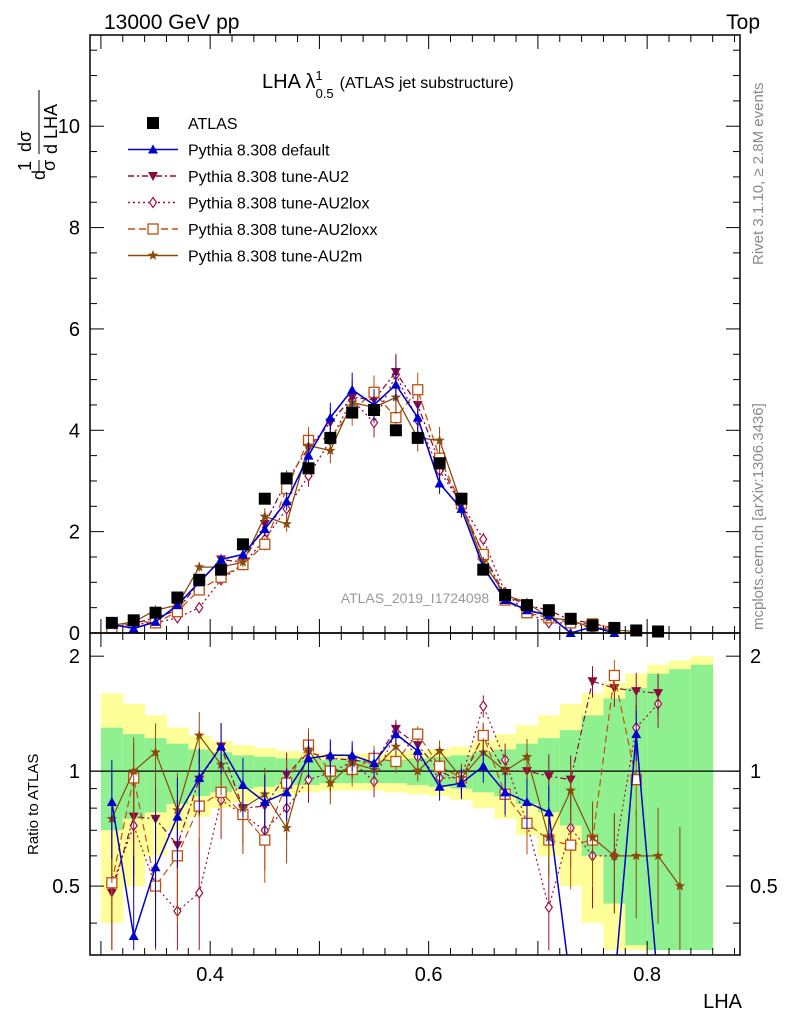  Describe the element at coordinates (74, 657) in the screenshot. I see `ratio-y-tick-label: 2` at that location.